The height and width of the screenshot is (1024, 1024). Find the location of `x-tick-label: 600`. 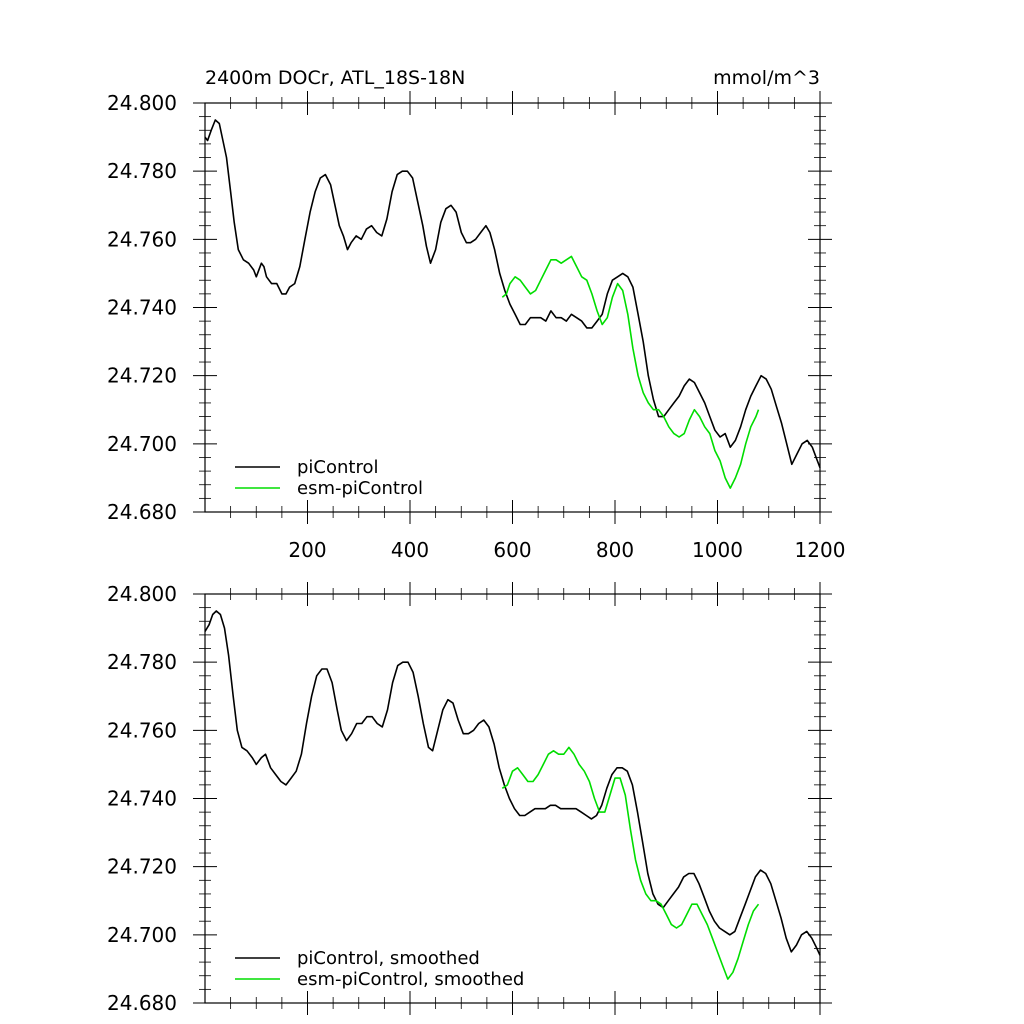

x-tick-label: 600 is located at coordinates (512, 550).